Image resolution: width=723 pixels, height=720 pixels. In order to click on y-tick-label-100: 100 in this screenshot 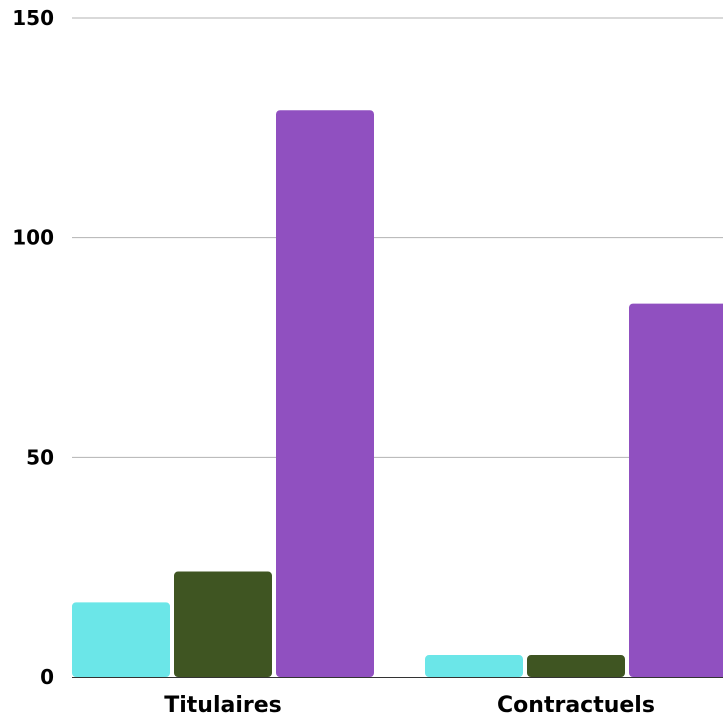, I will do `click(33, 238)`.